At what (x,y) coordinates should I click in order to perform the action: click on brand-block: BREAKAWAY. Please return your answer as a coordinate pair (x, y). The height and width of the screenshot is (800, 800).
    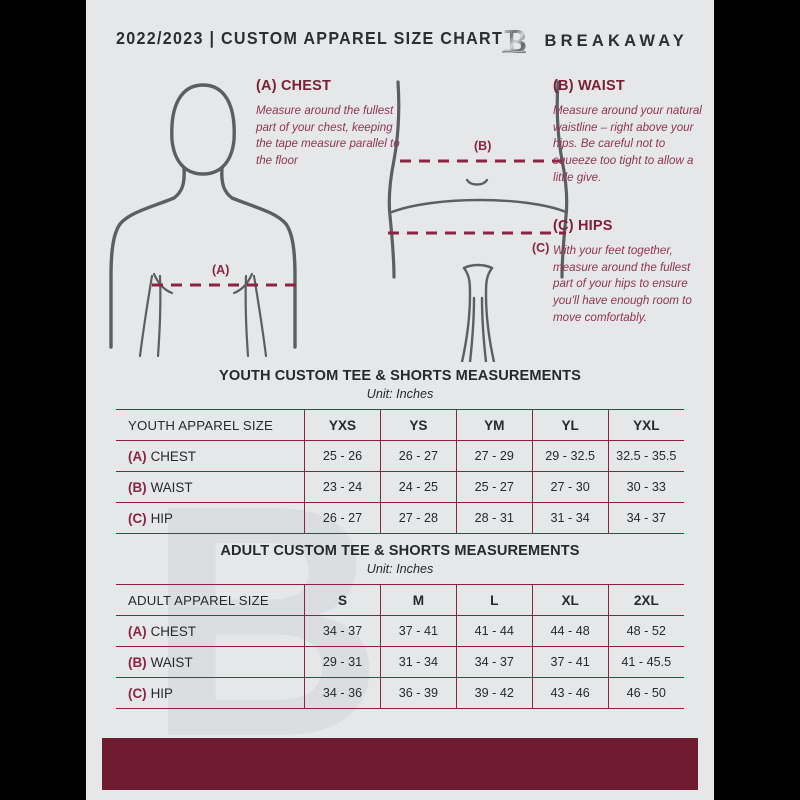
    Looking at the image, I should click on (592, 41).